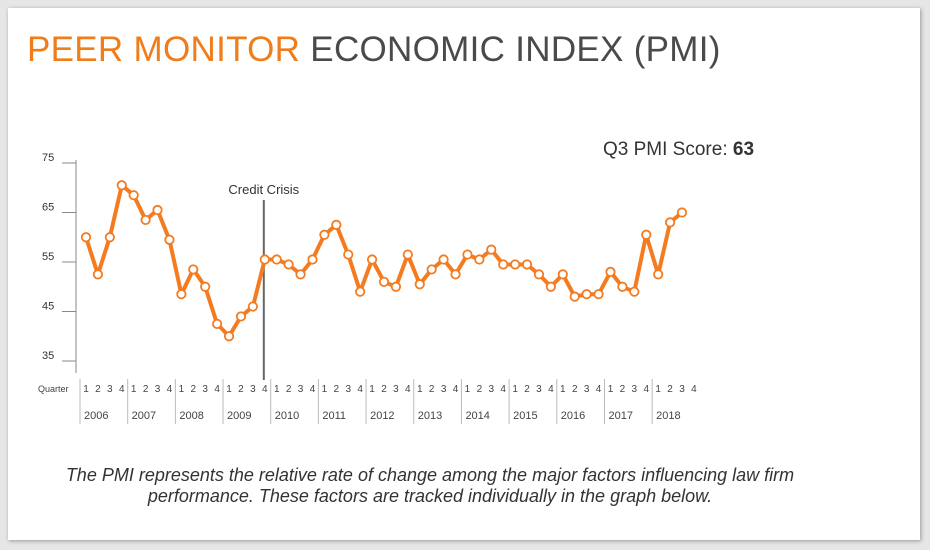  Describe the element at coordinates (573, 416) in the screenshot. I see `x-tick-label-year: 2016` at that location.